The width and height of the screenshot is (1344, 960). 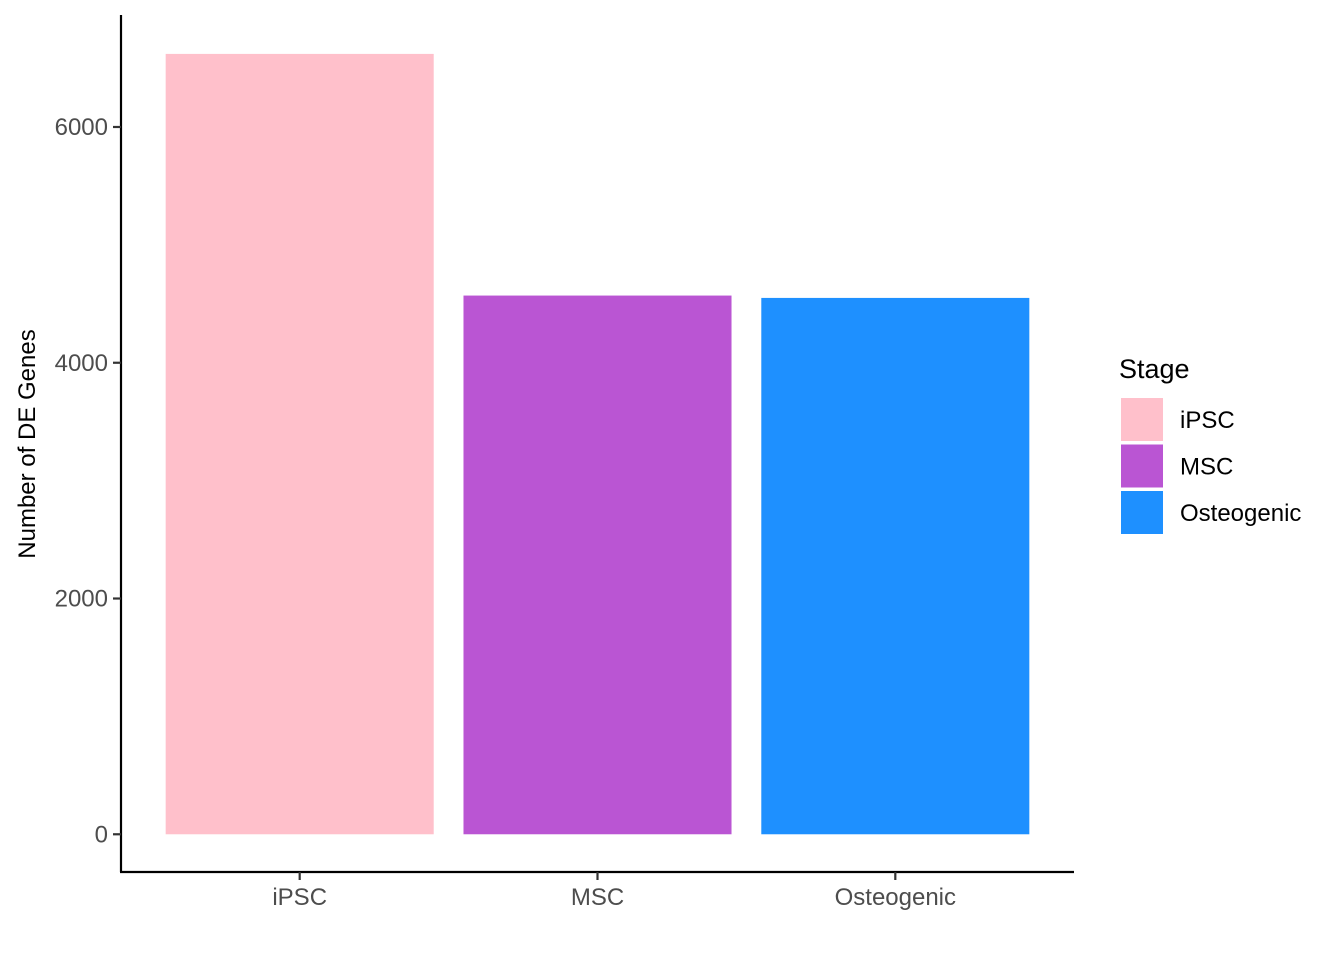 I want to click on legend-label: Osteogenic, so click(x=1240, y=513).